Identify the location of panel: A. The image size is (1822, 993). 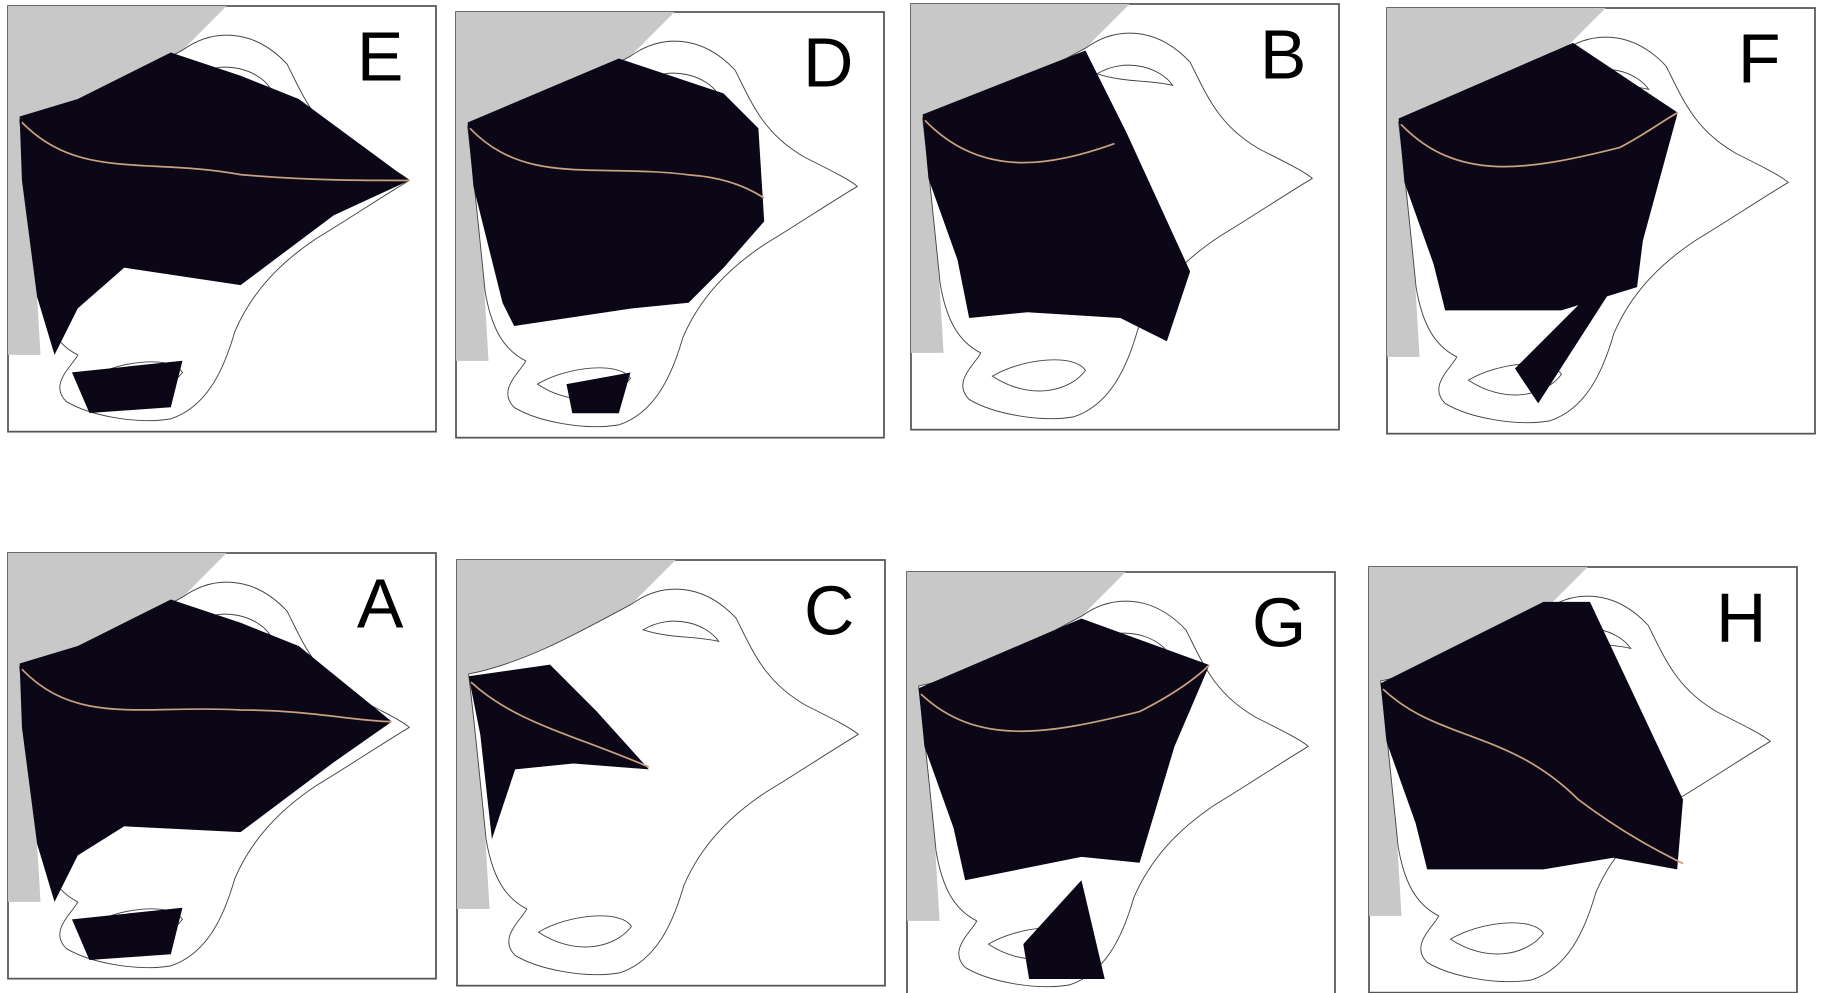
(222, 766).